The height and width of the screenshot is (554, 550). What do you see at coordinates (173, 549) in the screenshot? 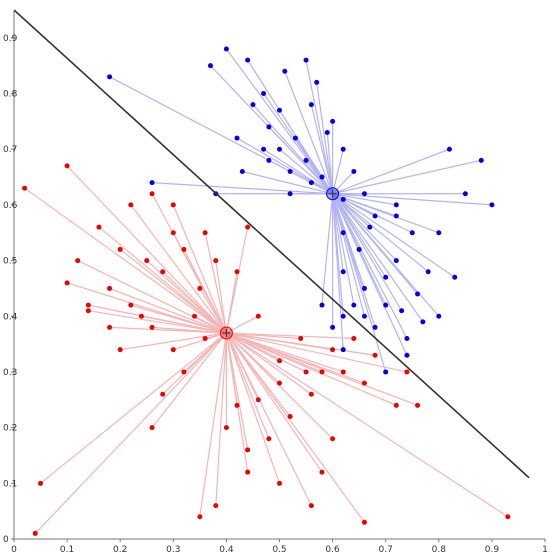
I see `x-tick-label-3: 0.3` at bounding box center [173, 549].